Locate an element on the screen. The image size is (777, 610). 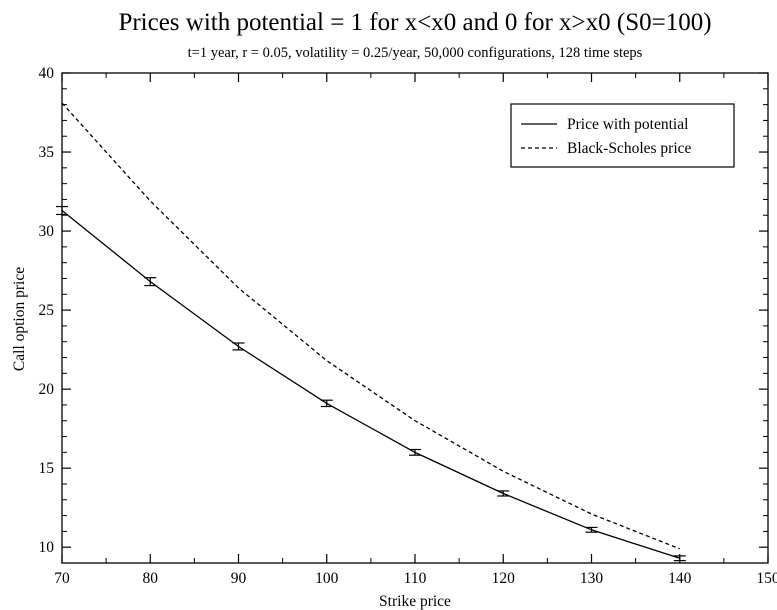
y-tick-label: 20 is located at coordinates (47, 389).